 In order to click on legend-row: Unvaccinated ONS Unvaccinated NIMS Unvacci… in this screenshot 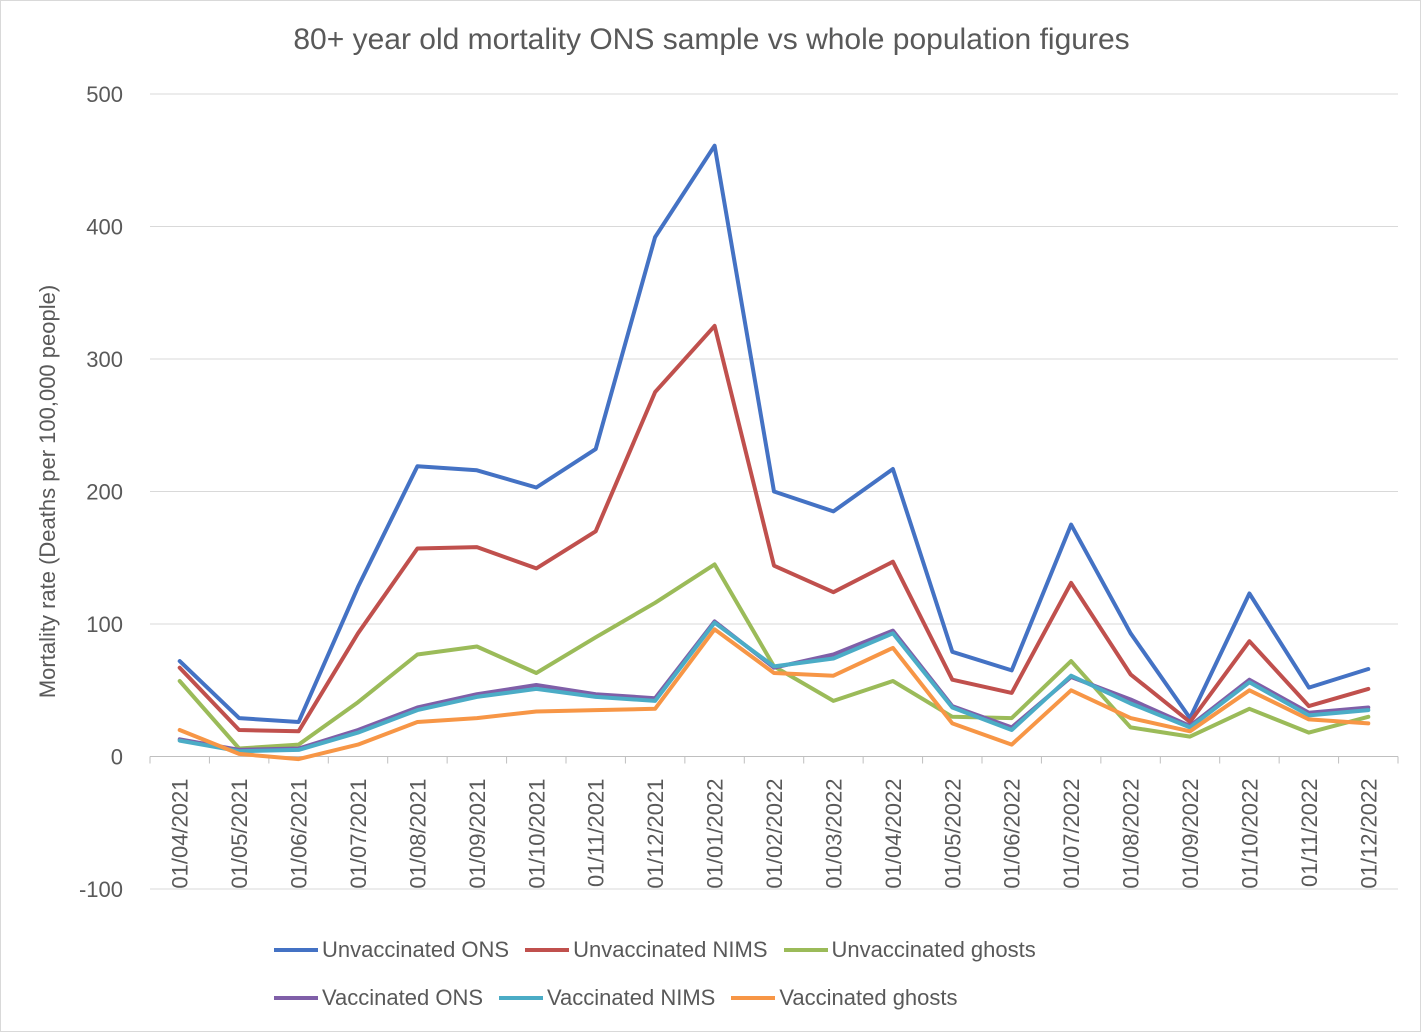, I will do `click(663, 950)`.